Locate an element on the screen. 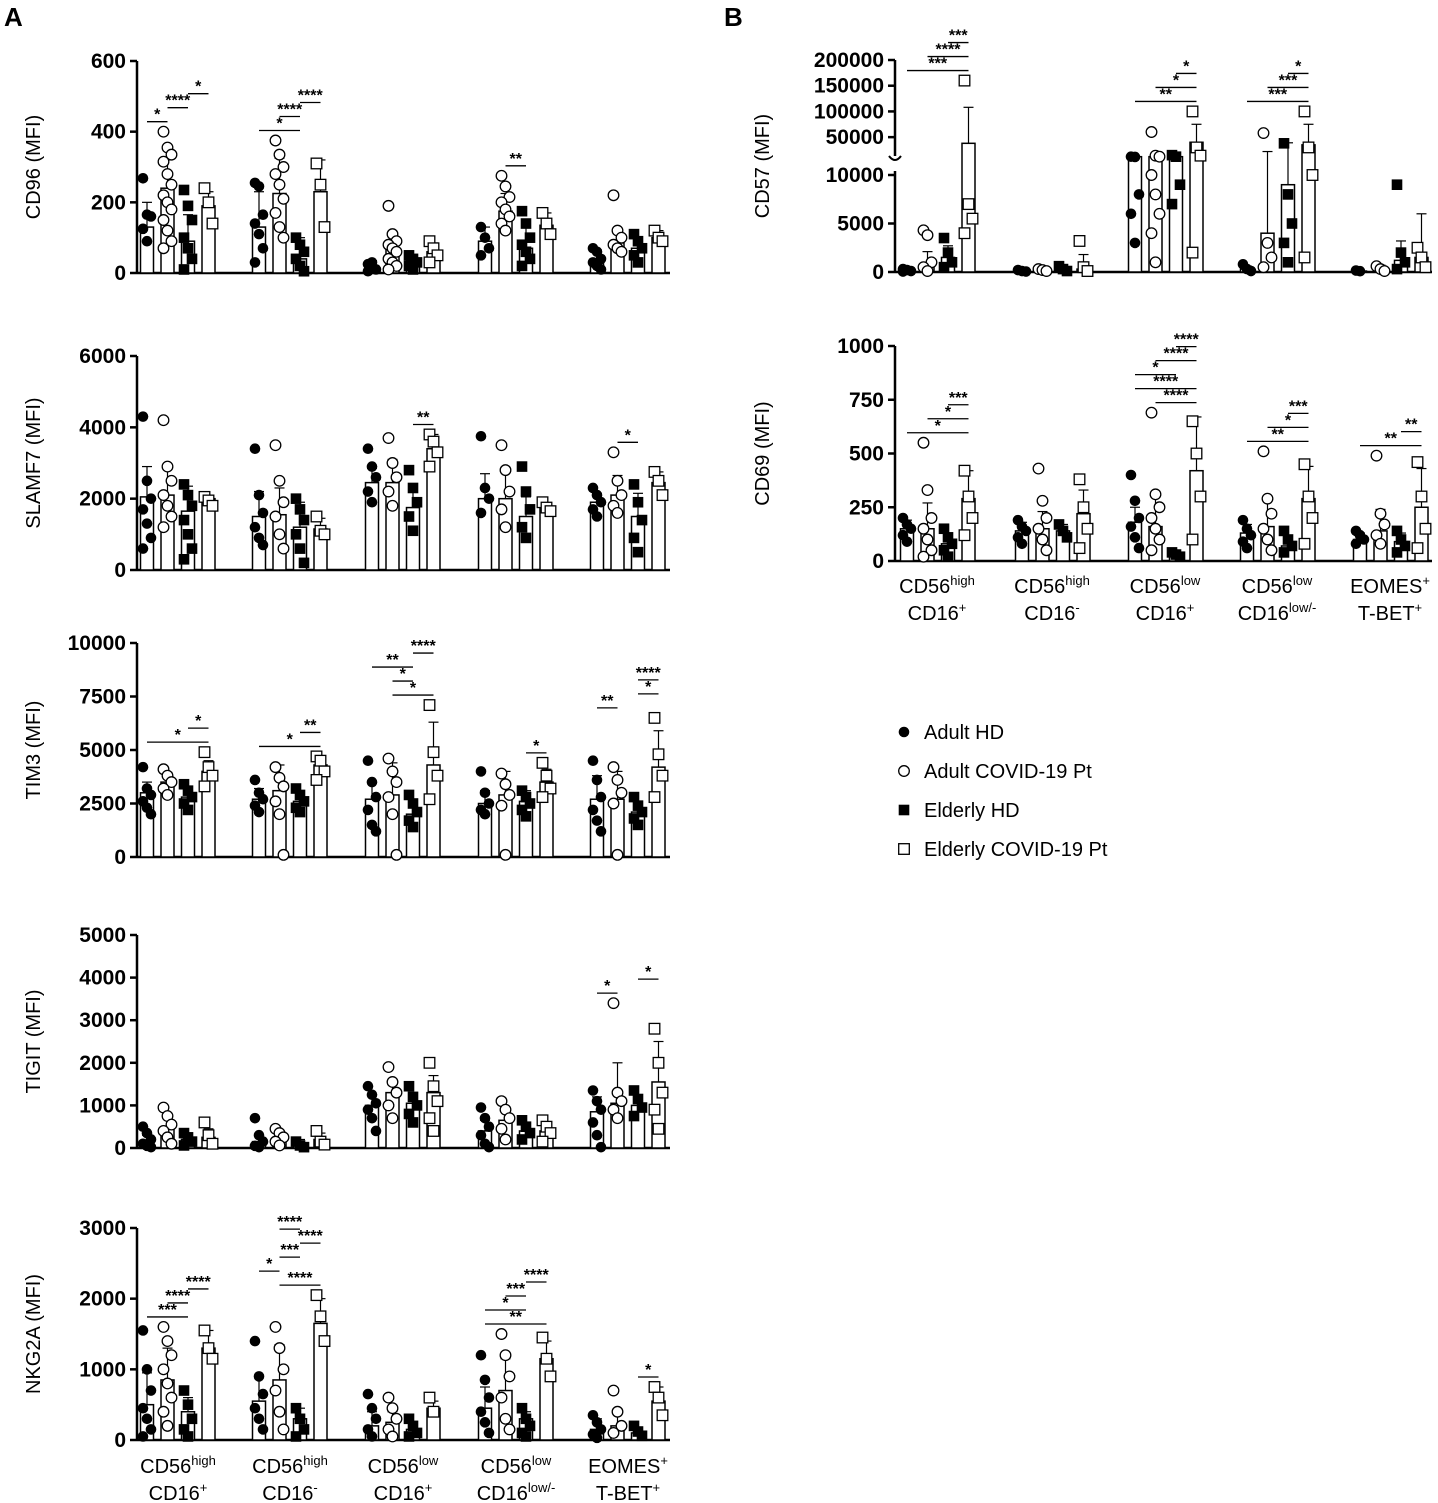 This screenshot has height=1503, width=1438. y-tick-label: 50000 is located at coordinates (855, 137).